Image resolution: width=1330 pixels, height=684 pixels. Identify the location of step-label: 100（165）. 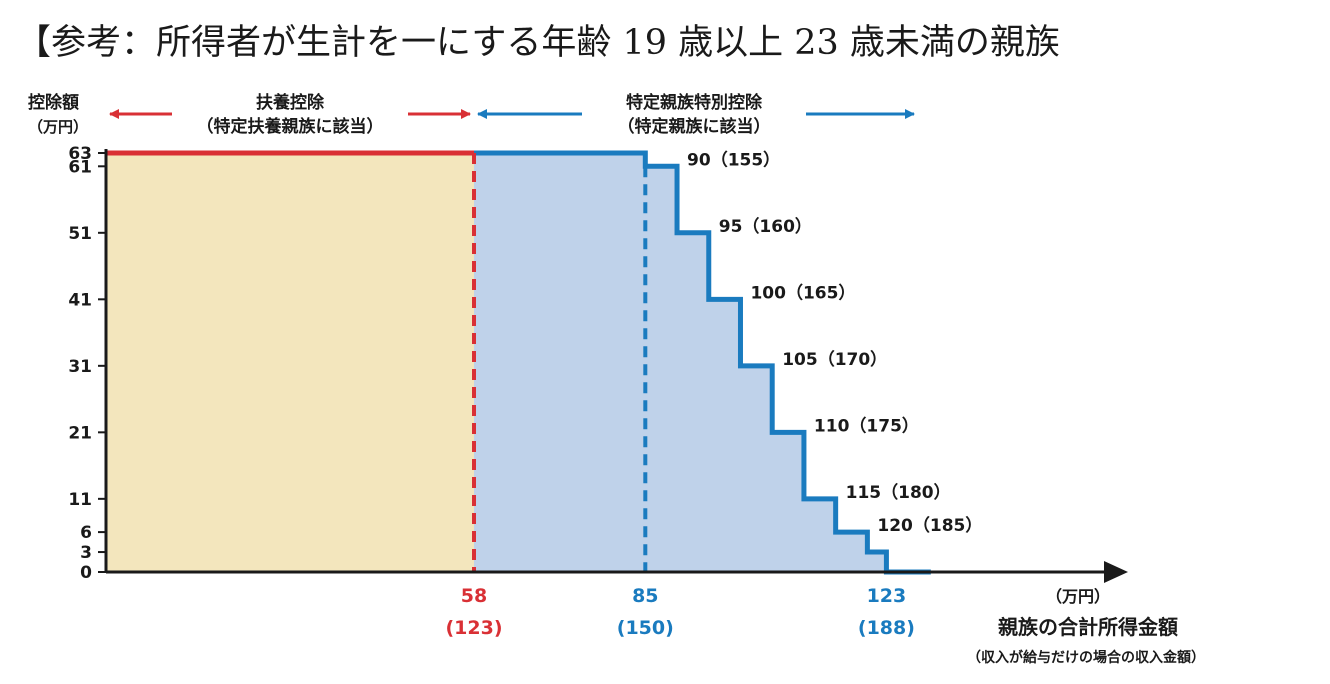
(802, 292).